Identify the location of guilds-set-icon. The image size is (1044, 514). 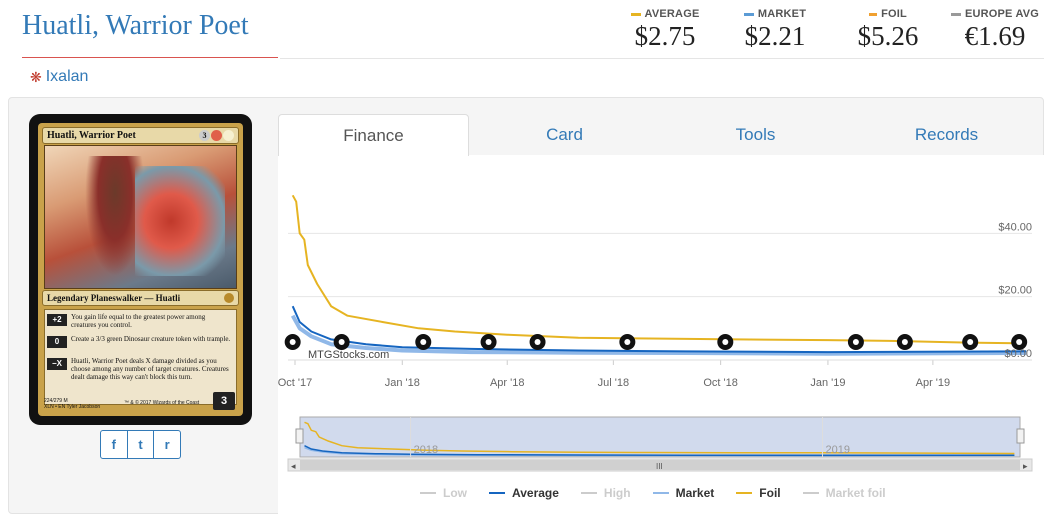
(725, 342).